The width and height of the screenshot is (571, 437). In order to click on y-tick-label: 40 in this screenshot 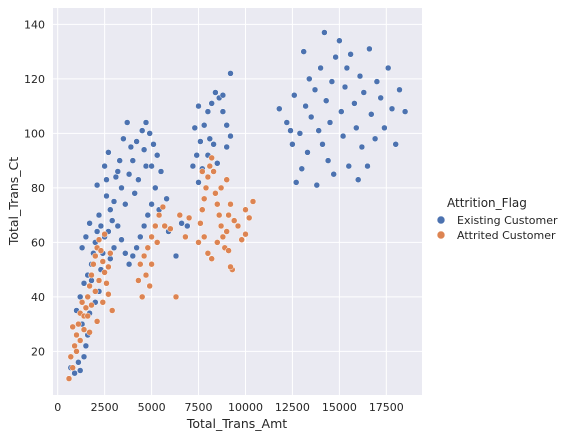, I will do `click(38, 297)`.